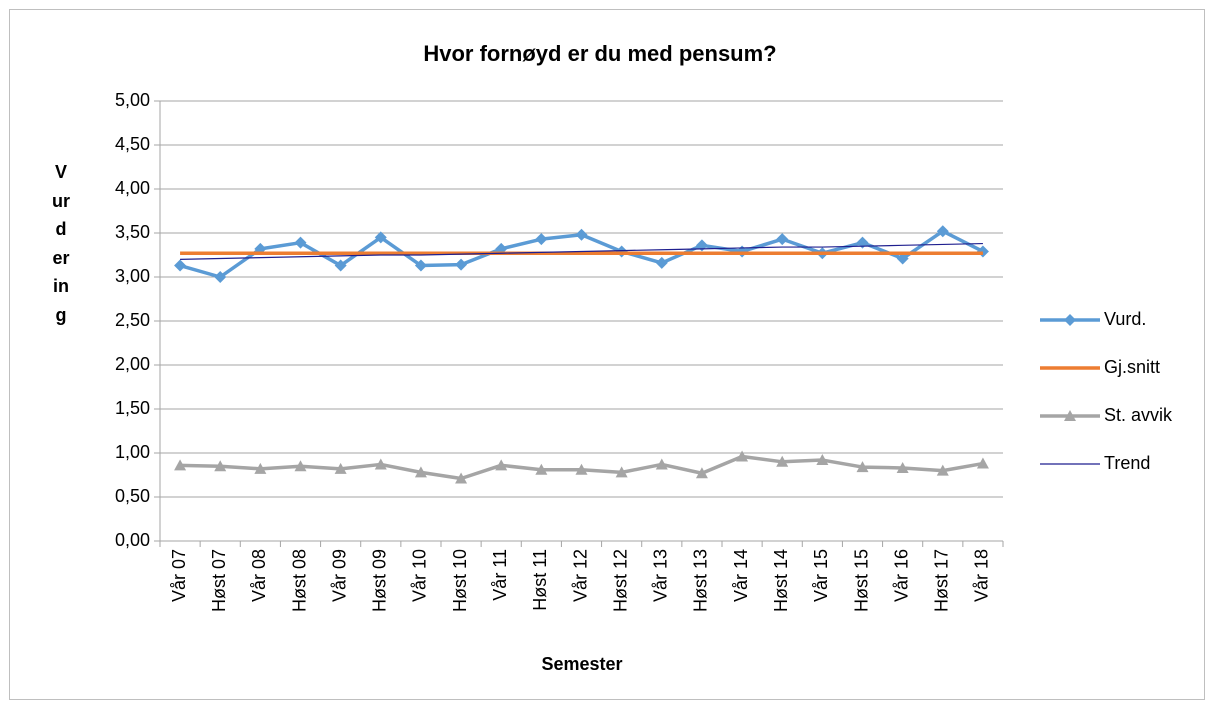 The width and height of the screenshot is (1214, 709). Describe the element at coordinates (132, 188) in the screenshot. I see `y-tick-label: 4,00` at that location.